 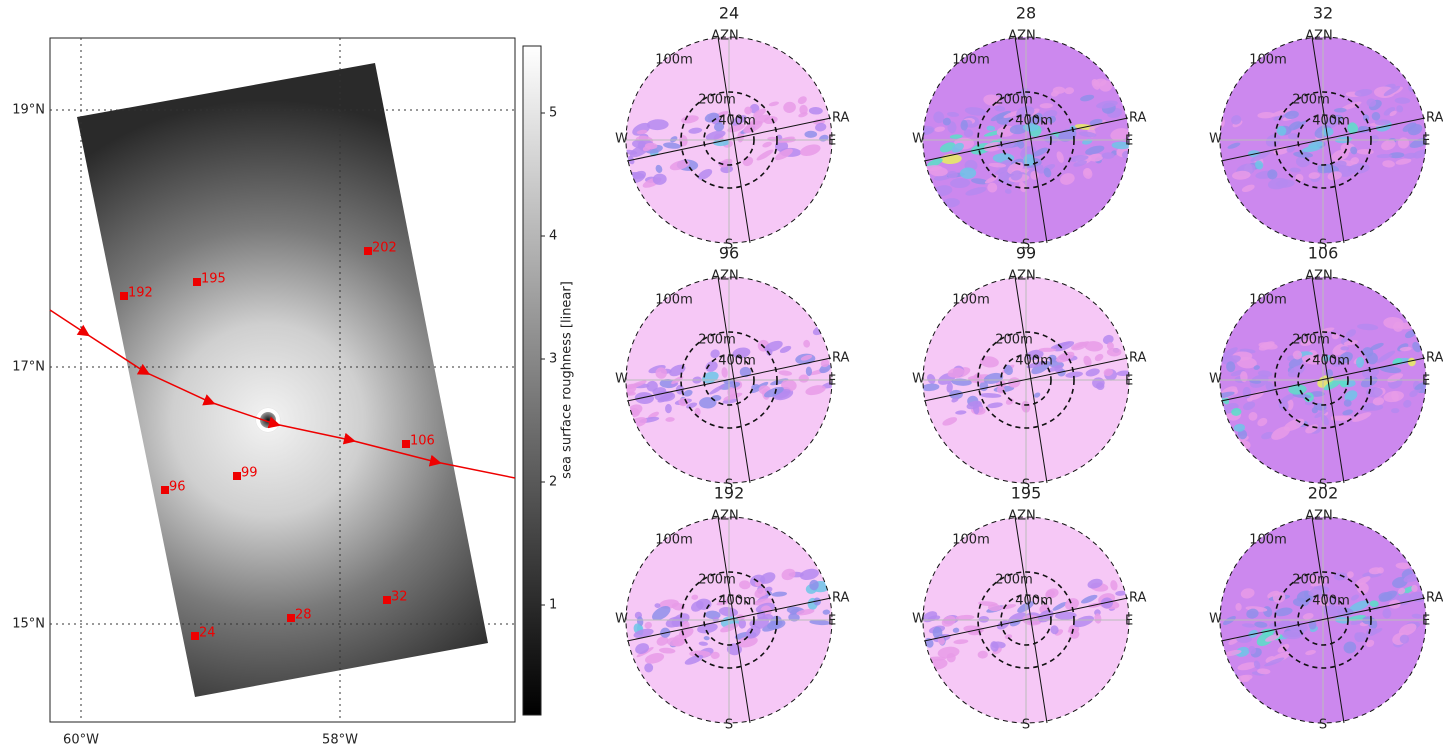 What do you see at coordinates (532, 380) in the screenshot?
I see `colorbar` at bounding box center [532, 380].